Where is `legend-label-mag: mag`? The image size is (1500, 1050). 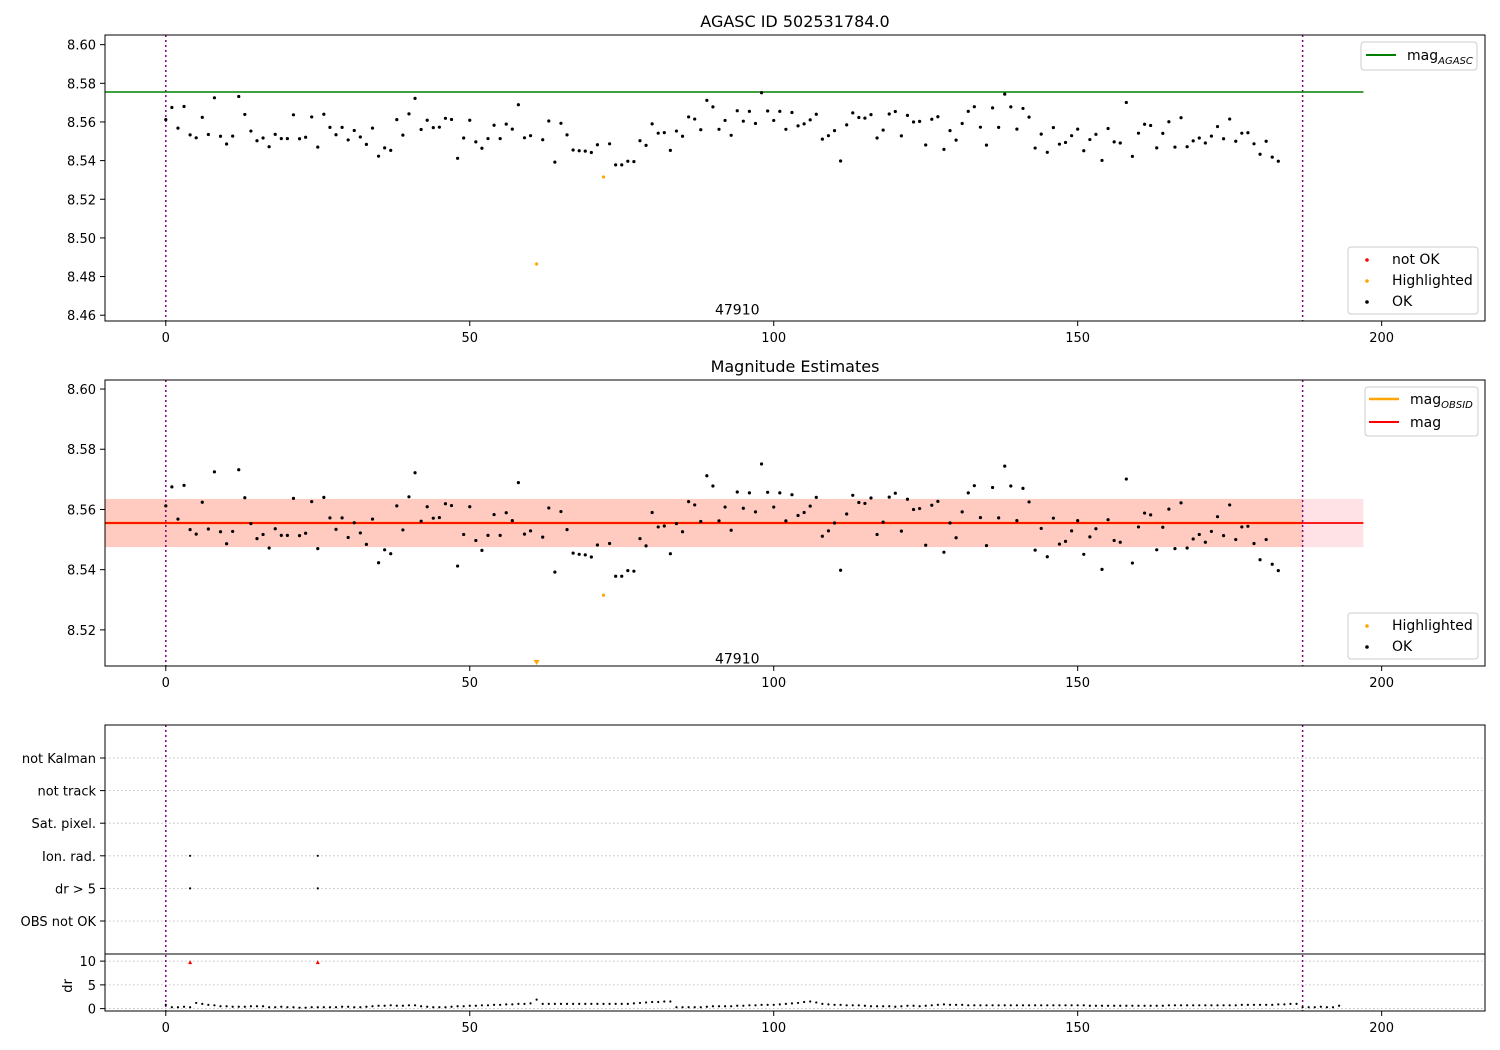 legend-label-mag: mag is located at coordinates (1425, 423).